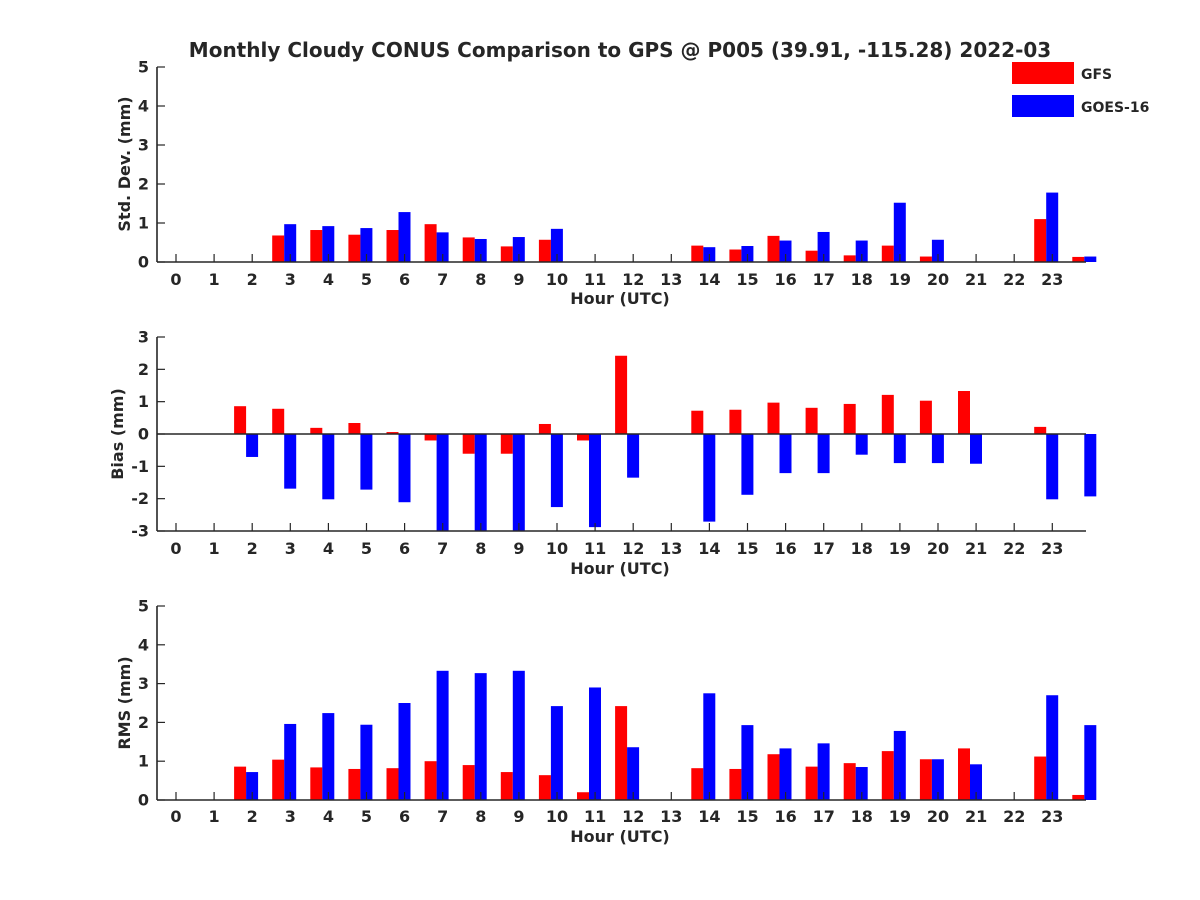 This screenshot has width=1200, height=900. I want to click on std-dev-x-tick-label: 6, so click(404, 279).